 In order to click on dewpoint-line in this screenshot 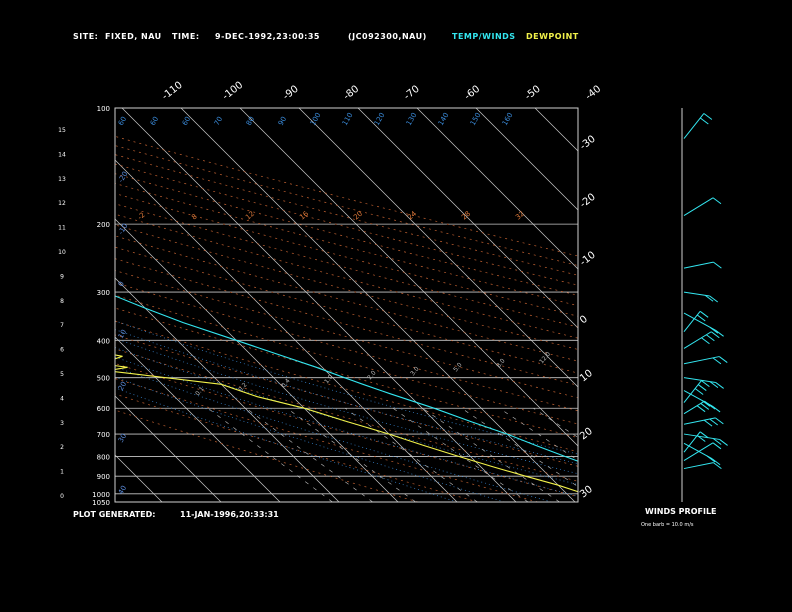, I will do `click(346, 423)`.